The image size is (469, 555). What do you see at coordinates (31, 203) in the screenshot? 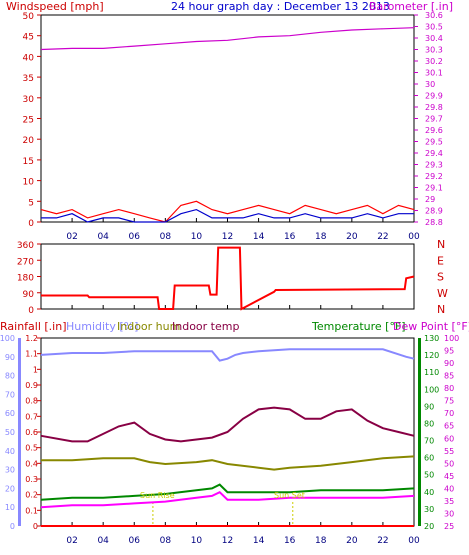
I see `windspeed-tick-label: 5` at bounding box center [31, 203].